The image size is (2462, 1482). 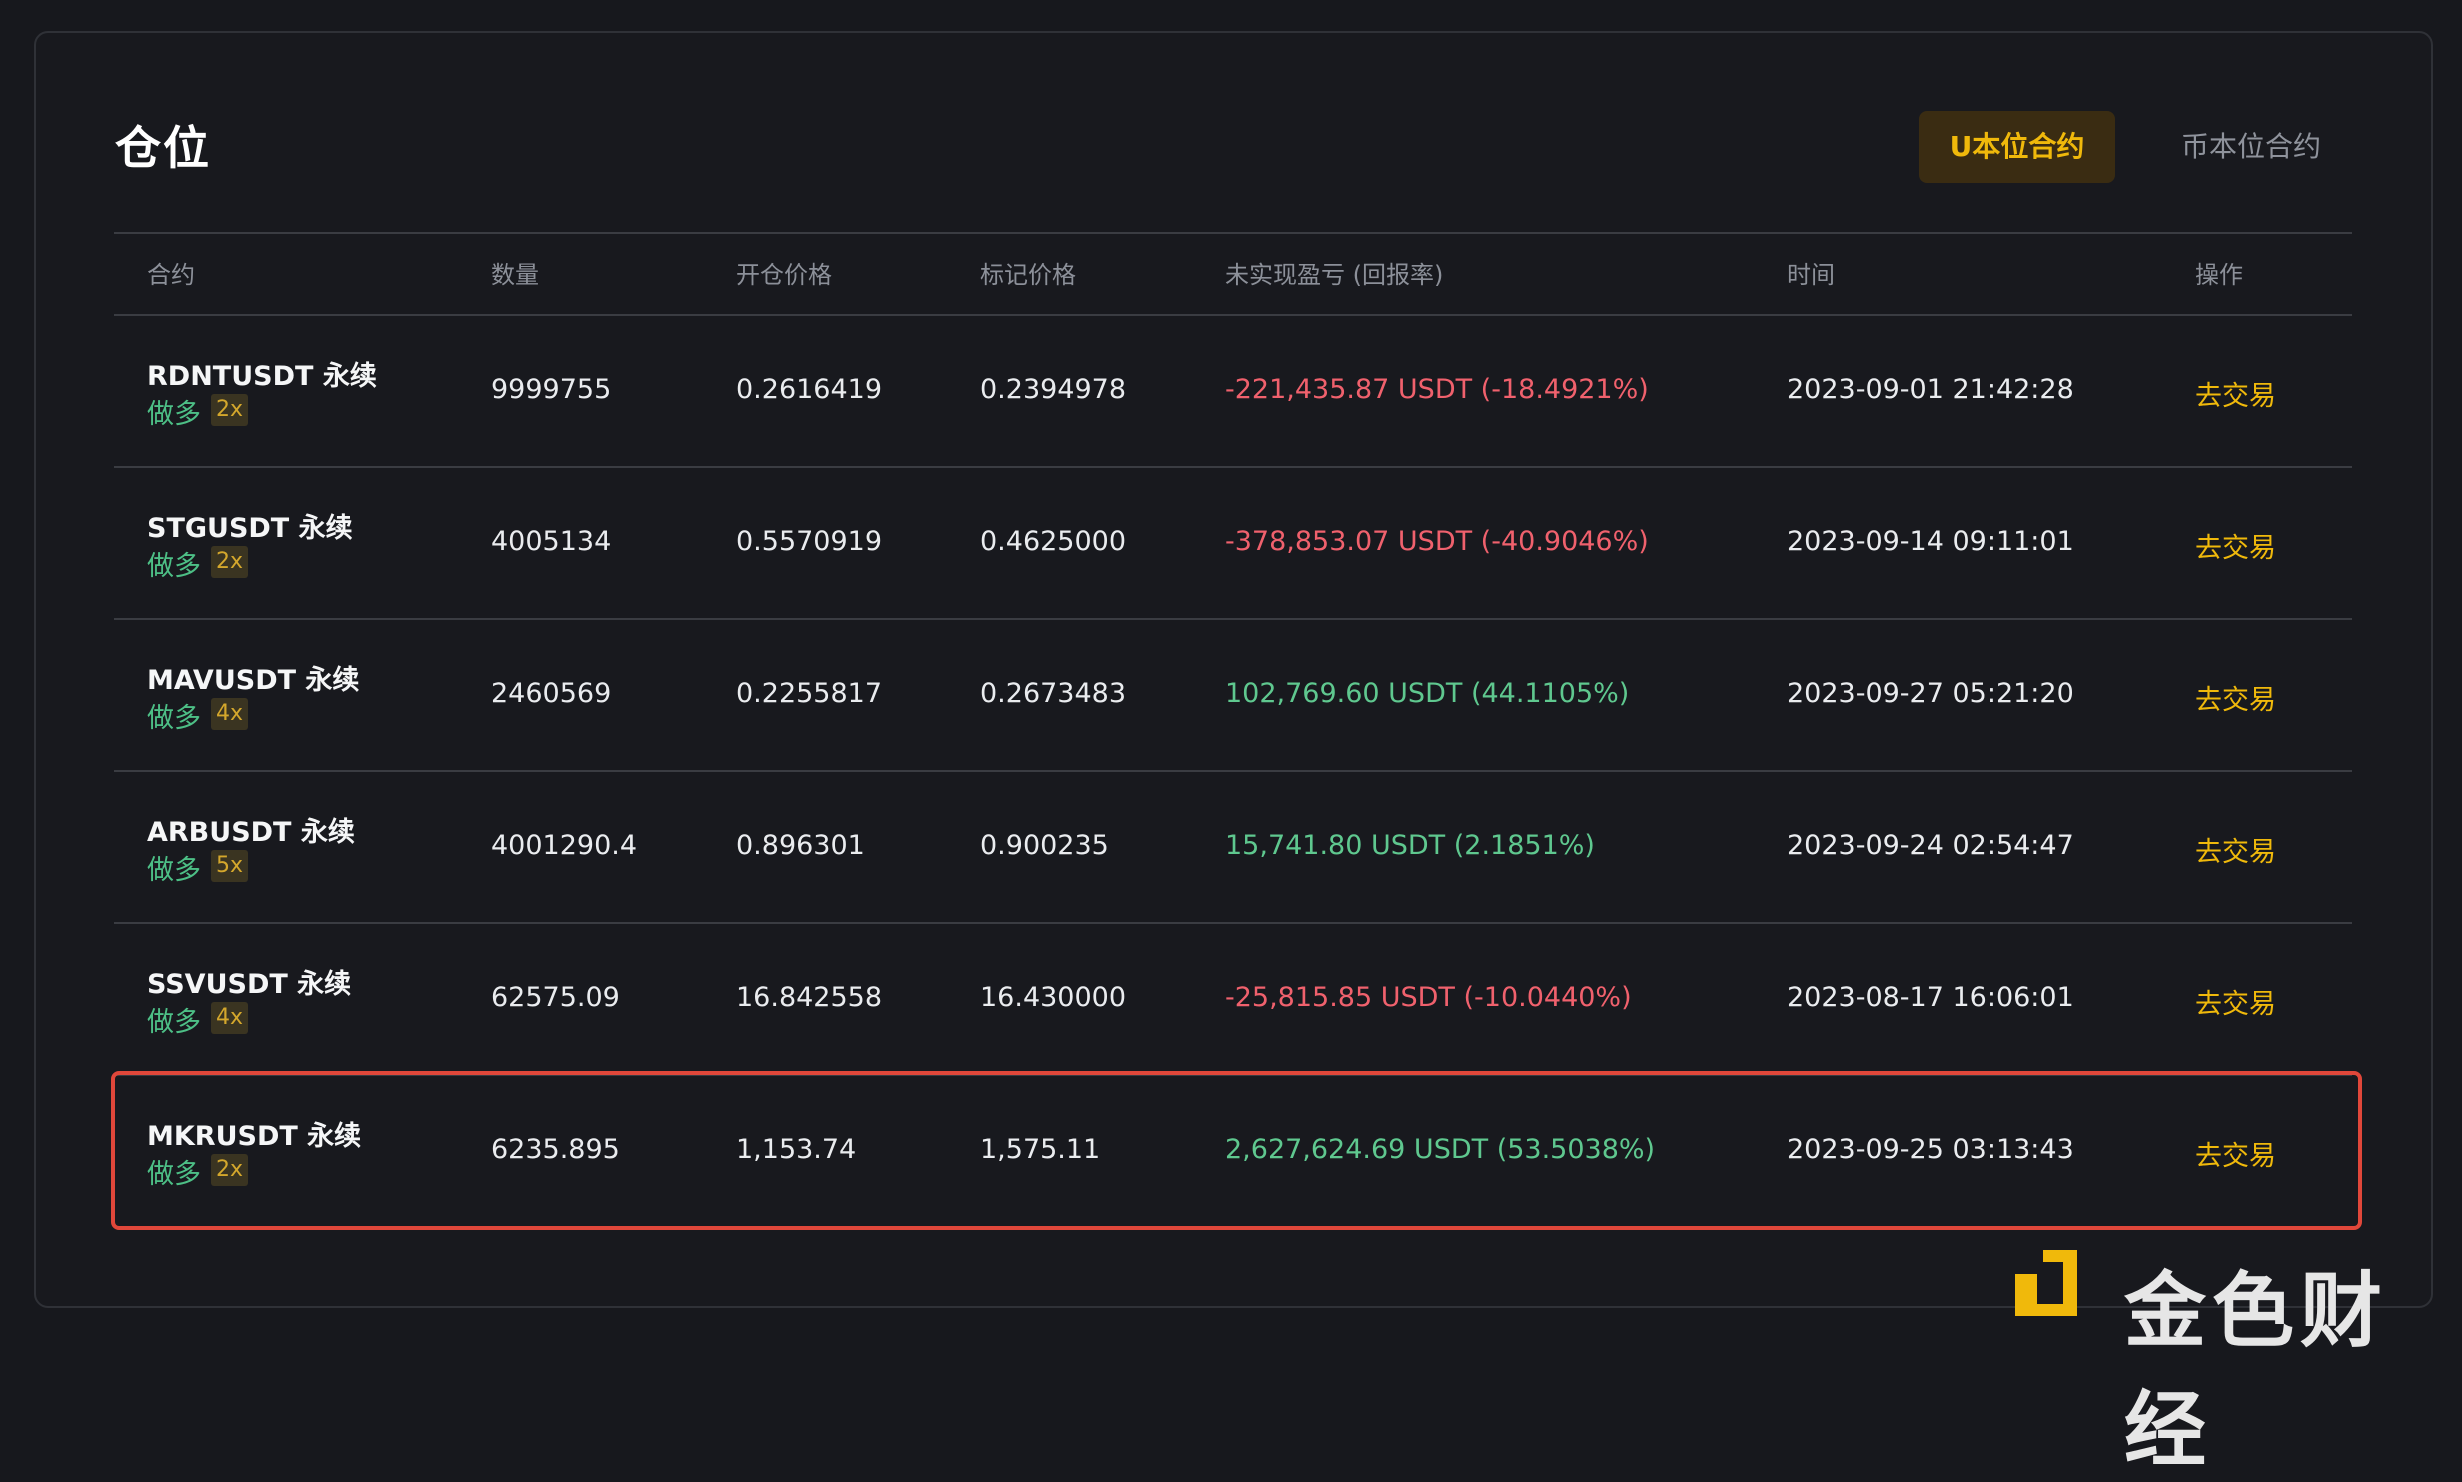 I want to click on column-header-unrealized-pnl: 未实现盈亏 (回报率), so click(x=1334, y=275).